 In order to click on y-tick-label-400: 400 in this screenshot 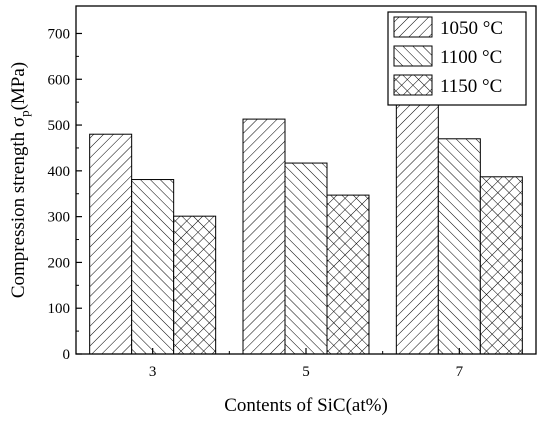, I will do `click(59, 172)`.